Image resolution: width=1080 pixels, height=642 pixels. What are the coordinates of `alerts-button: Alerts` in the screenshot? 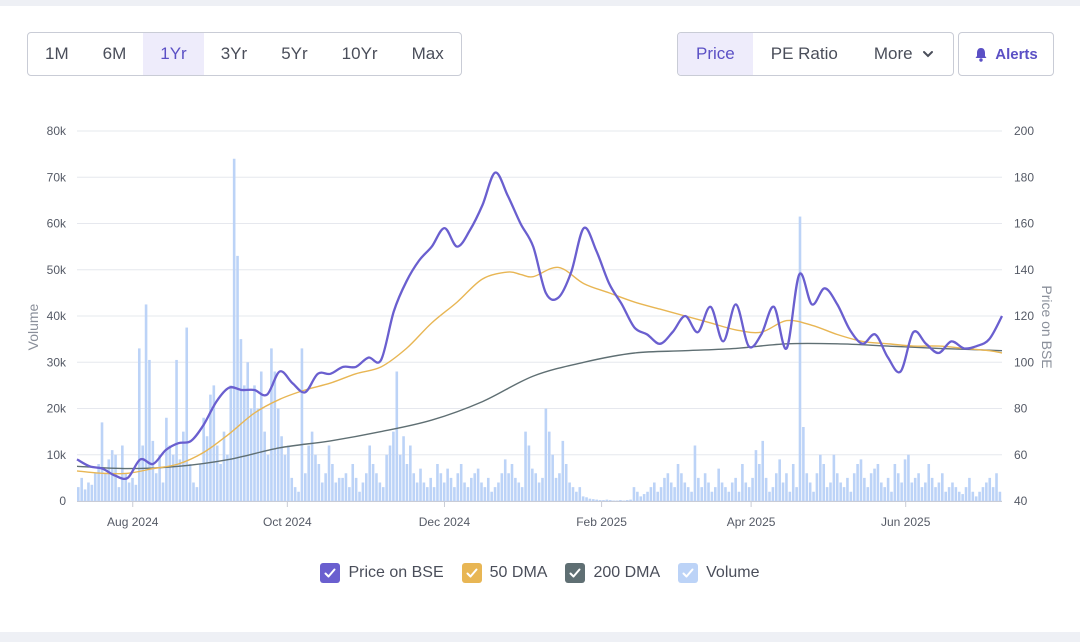 It's located at (1006, 54).